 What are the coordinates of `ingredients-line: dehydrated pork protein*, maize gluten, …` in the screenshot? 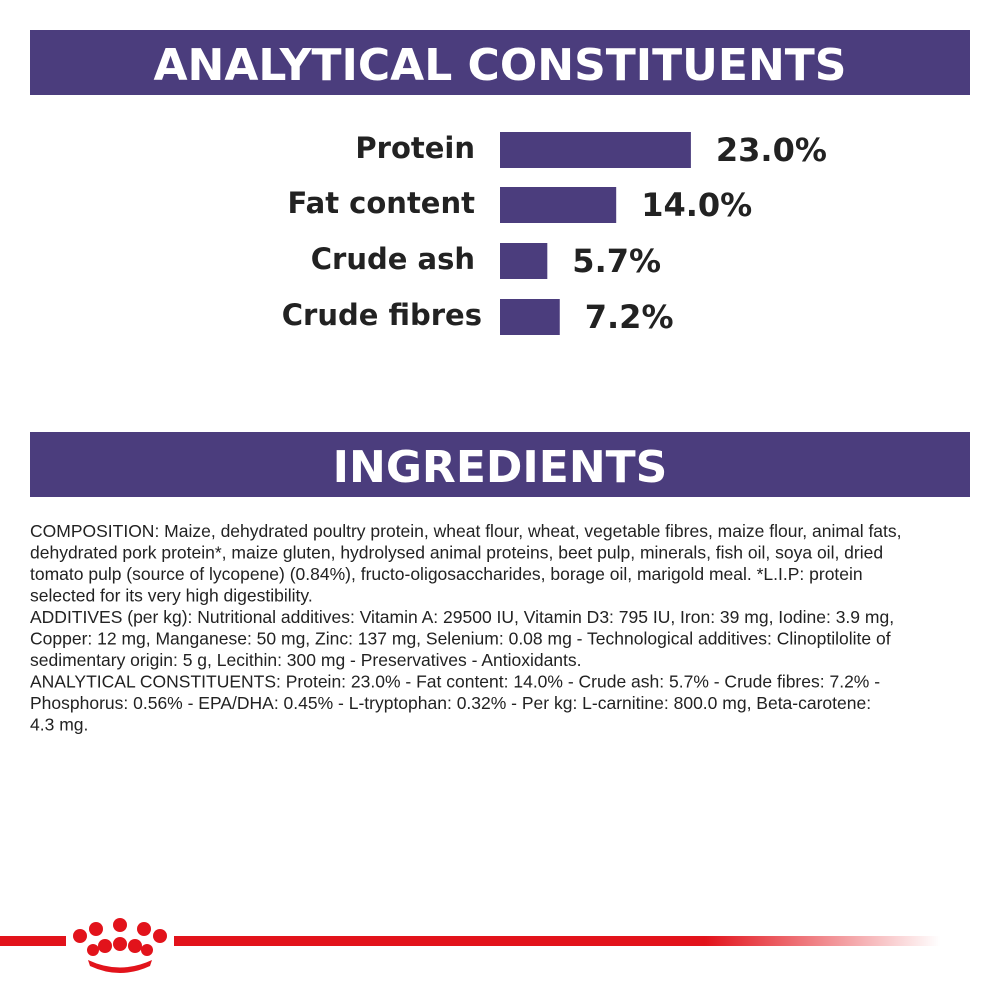 It's located at (456, 553).